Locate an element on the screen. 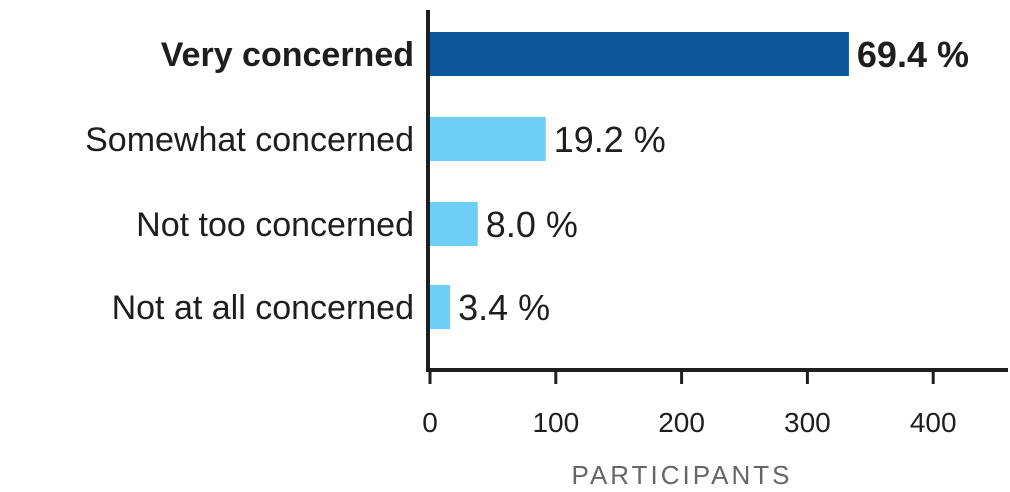  x-tick-label: 100 is located at coordinates (555, 422).